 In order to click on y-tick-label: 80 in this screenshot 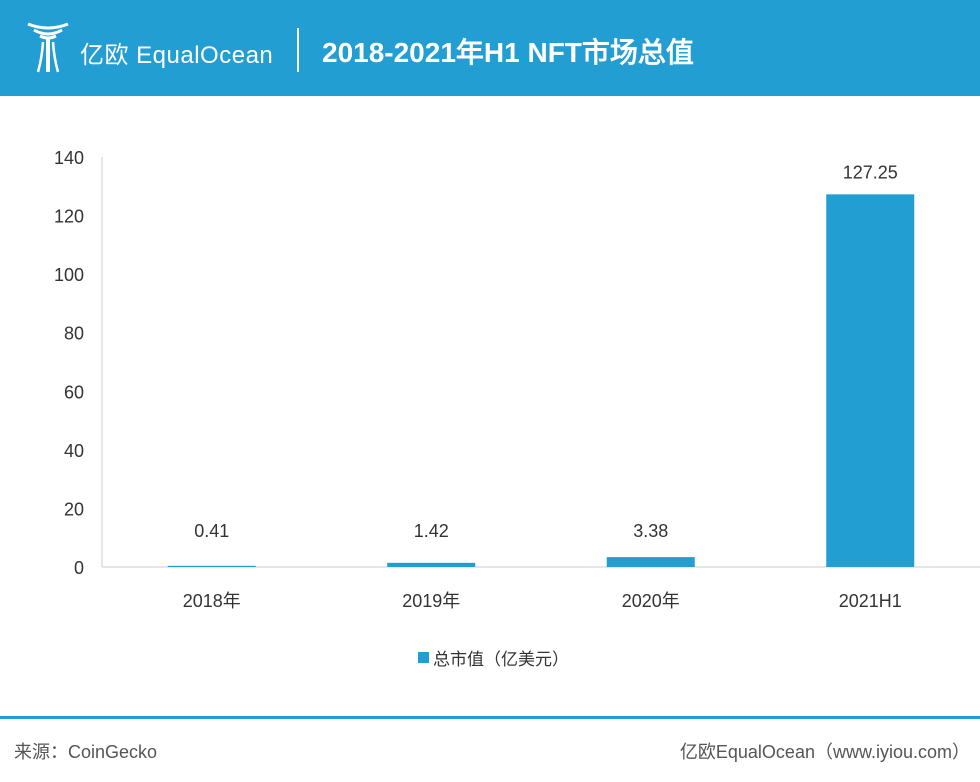, I will do `click(74, 334)`.